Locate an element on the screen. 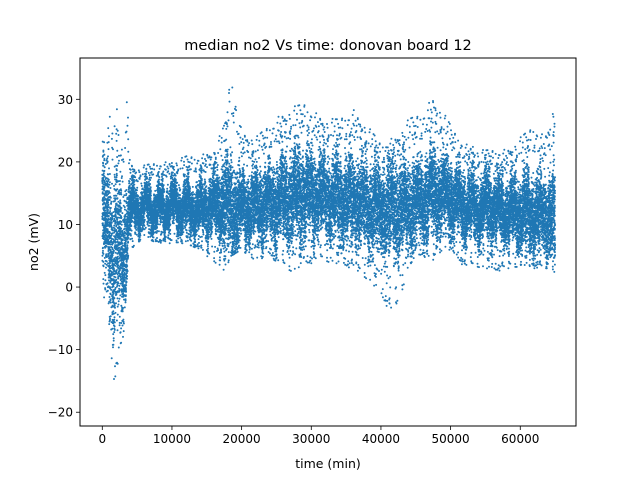 This screenshot has height=480, width=640. x-tick-label: 10000 is located at coordinates (172, 439).